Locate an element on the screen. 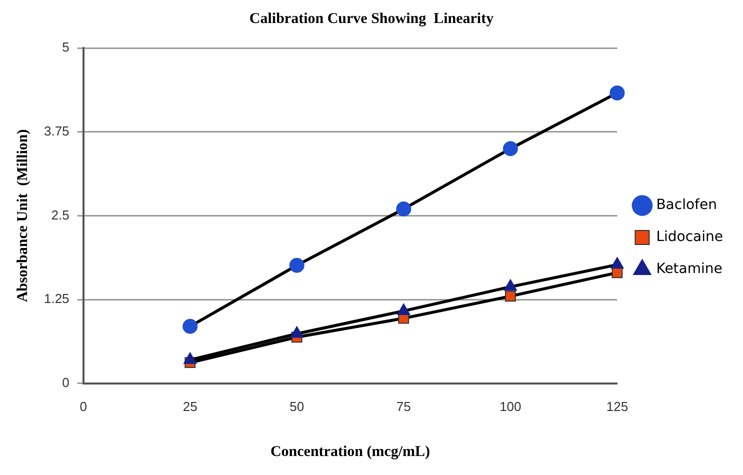  x-tick-label: 75 is located at coordinates (403, 406).